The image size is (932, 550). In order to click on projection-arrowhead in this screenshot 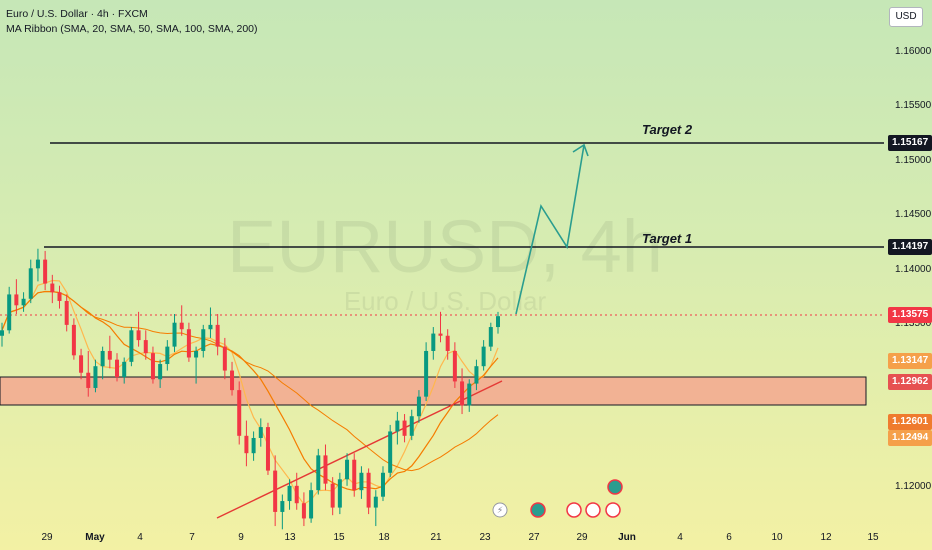, I will do `click(580, 150)`.